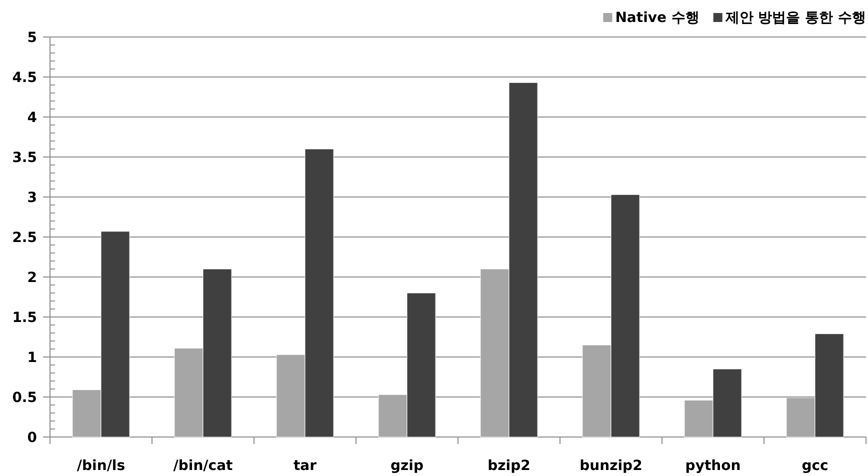 The height and width of the screenshot is (476, 868). I want to click on y-tick-label: 1.5, so click(24, 318).